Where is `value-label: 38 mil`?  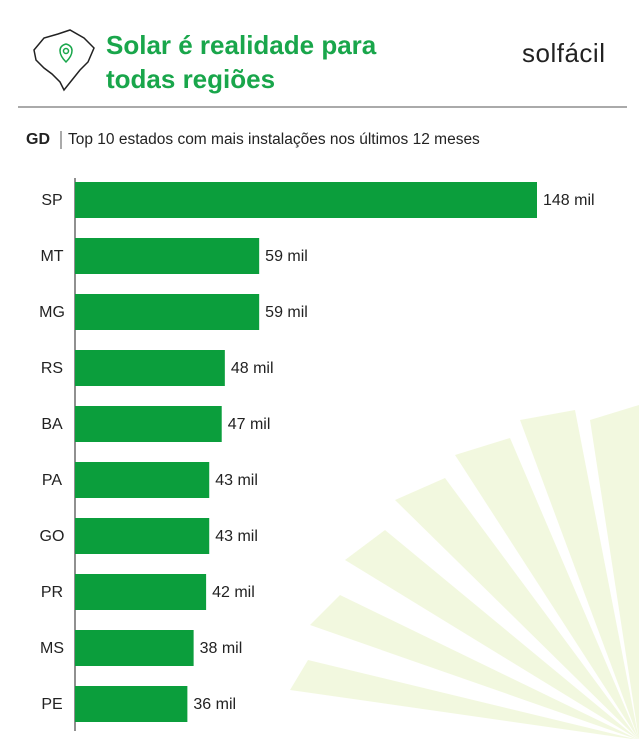 value-label: 38 mil is located at coordinates (221, 648).